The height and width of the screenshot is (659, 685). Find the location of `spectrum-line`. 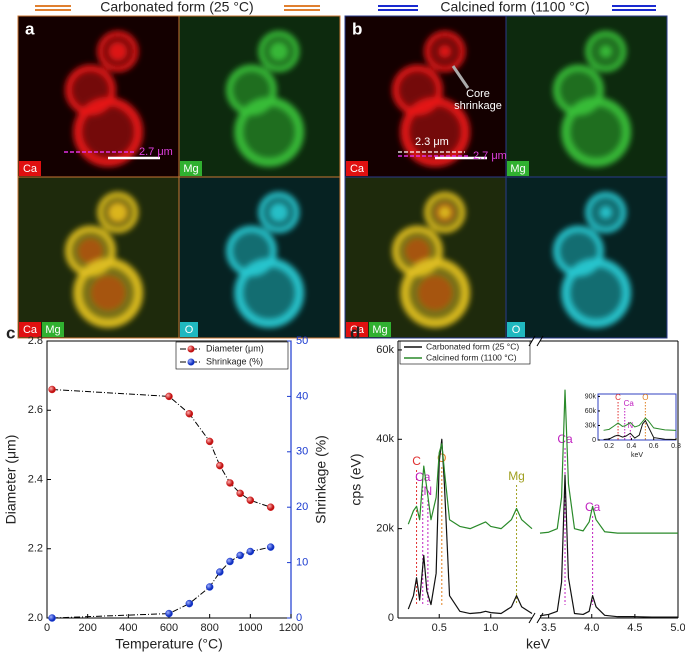

spectrum-line is located at coordinates (640, 430).